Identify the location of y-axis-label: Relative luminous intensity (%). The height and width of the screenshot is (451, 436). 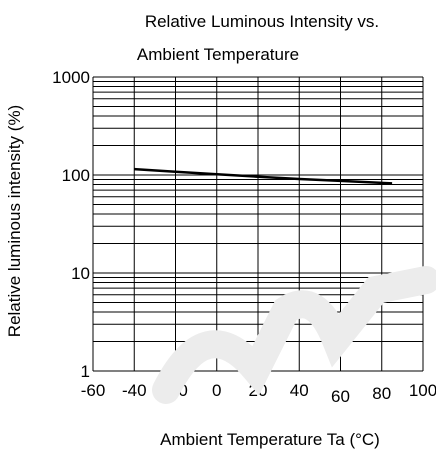
(14, 221).